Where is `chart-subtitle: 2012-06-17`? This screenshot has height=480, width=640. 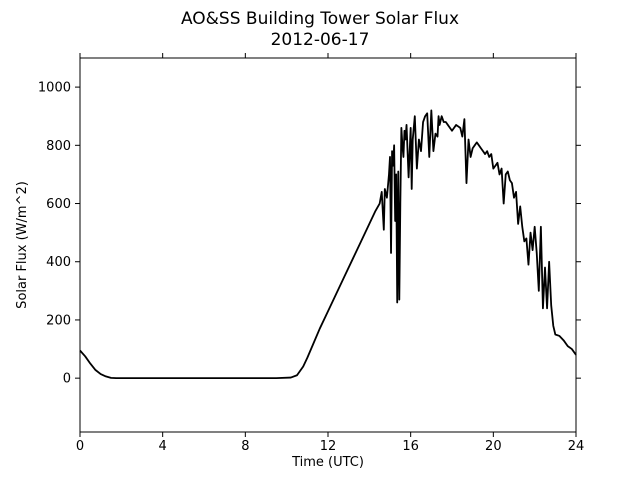
chart-subtitle: 2012-06-17 is located at coordinates (320, 40).